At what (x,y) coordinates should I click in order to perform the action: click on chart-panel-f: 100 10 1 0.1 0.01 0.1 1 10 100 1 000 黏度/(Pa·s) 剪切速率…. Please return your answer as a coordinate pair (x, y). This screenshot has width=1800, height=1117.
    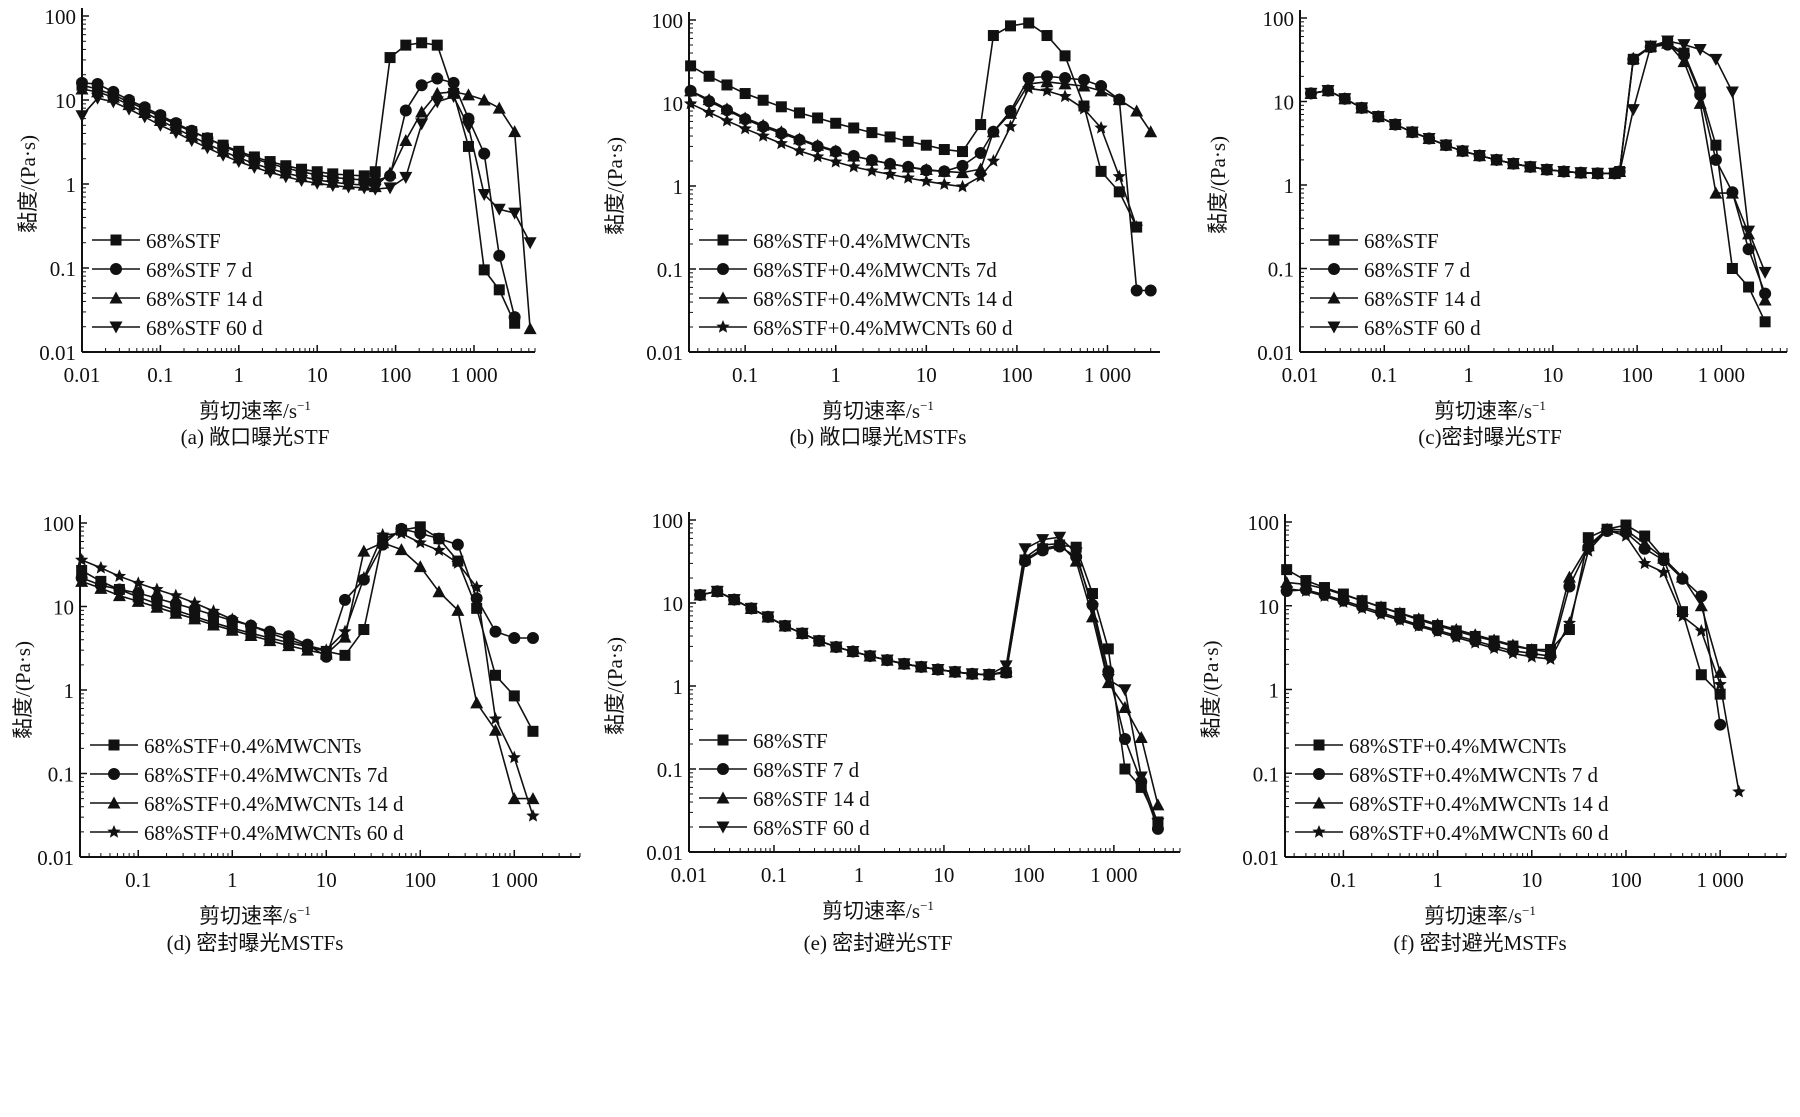
    Looking at the image, I should click on (1493, 733).